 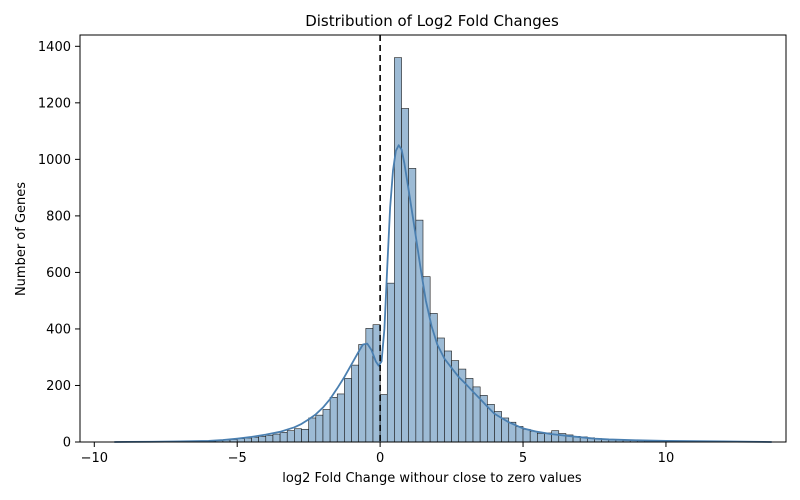 I want to click on chart-title: Distribution of Log2 Fold Changes, so click(x=432, y=21).